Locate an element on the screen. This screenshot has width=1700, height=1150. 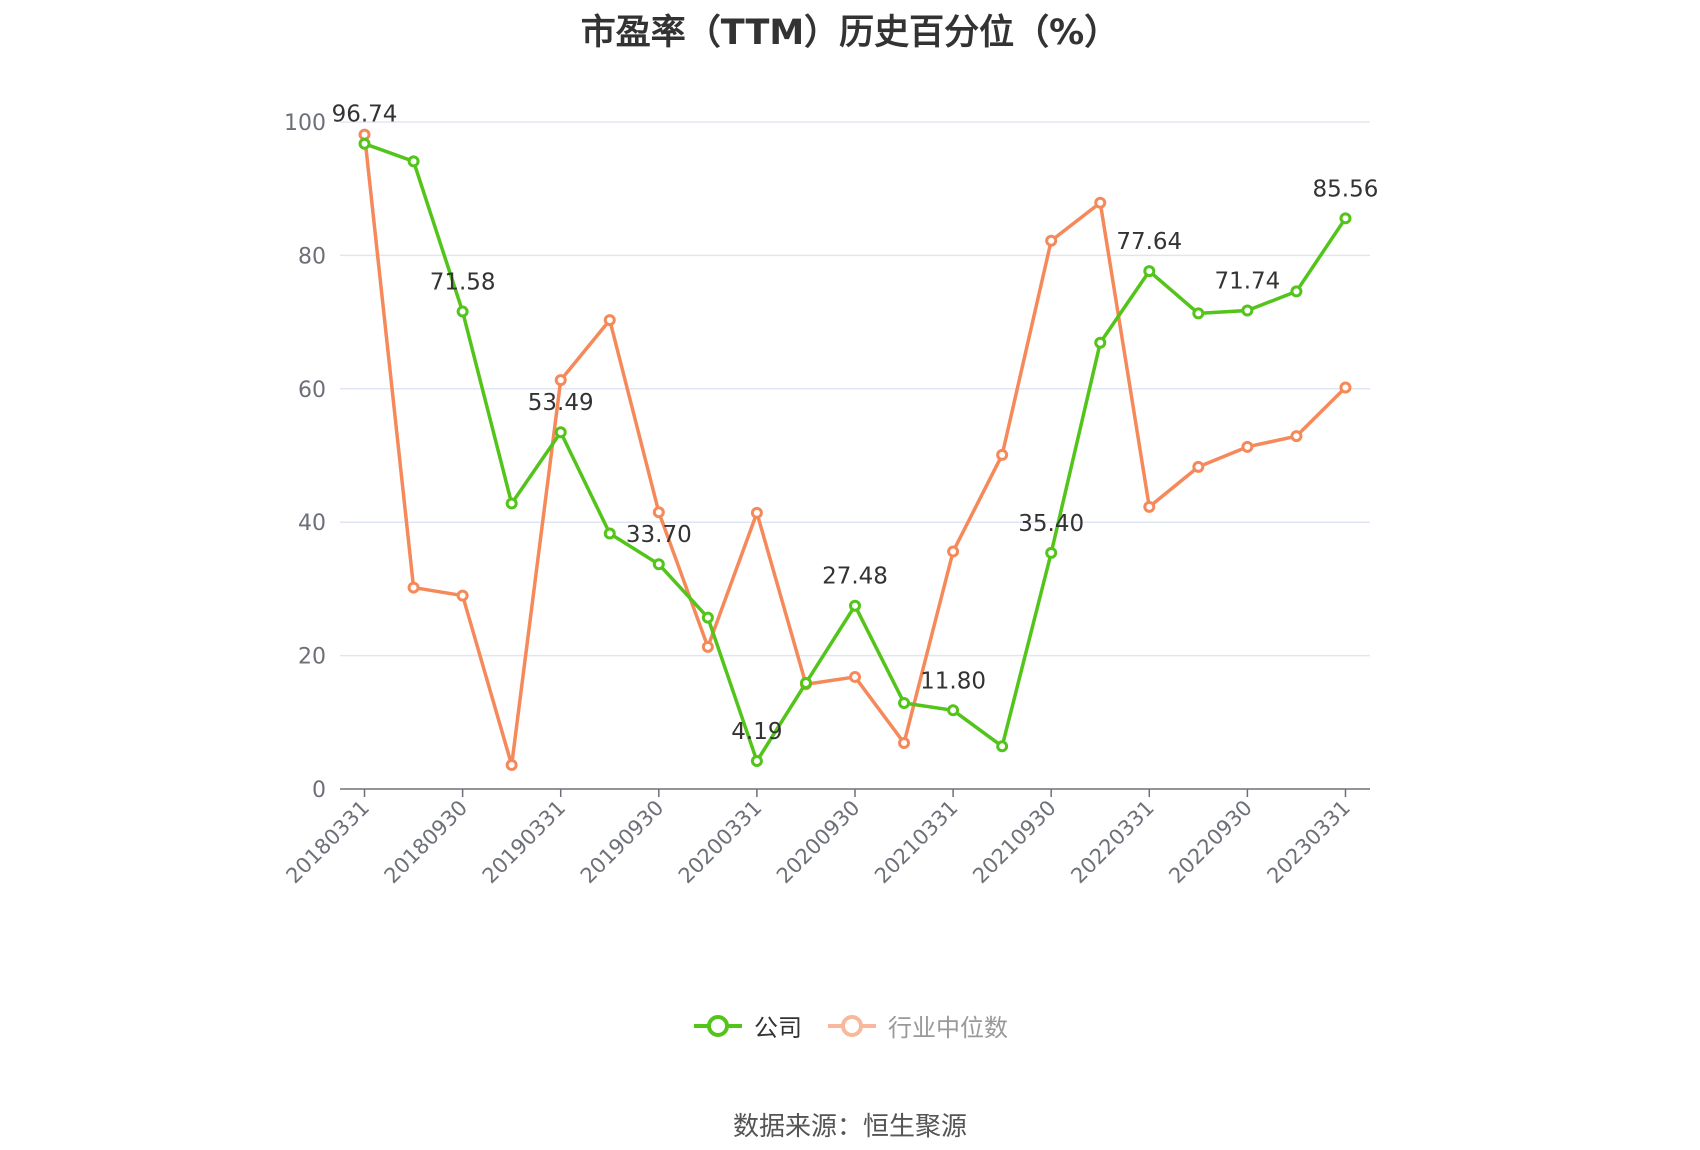
y-tick-label: 80 is located at coordinates (312, 256).